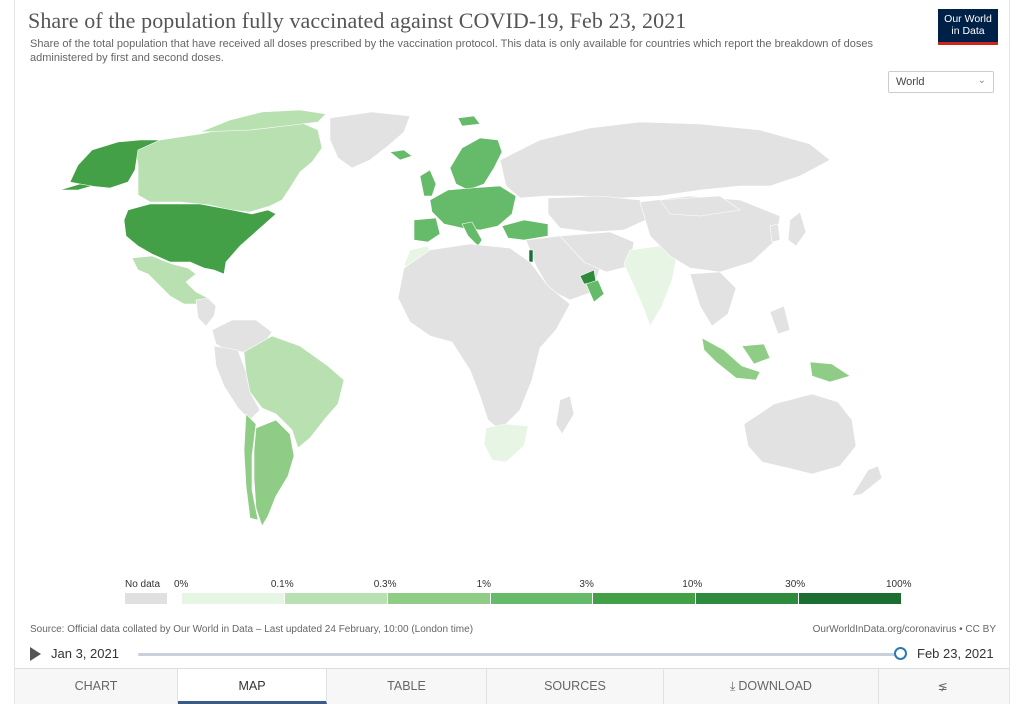  I want to click on tab-chart-label: CHART, so click(96, 686).